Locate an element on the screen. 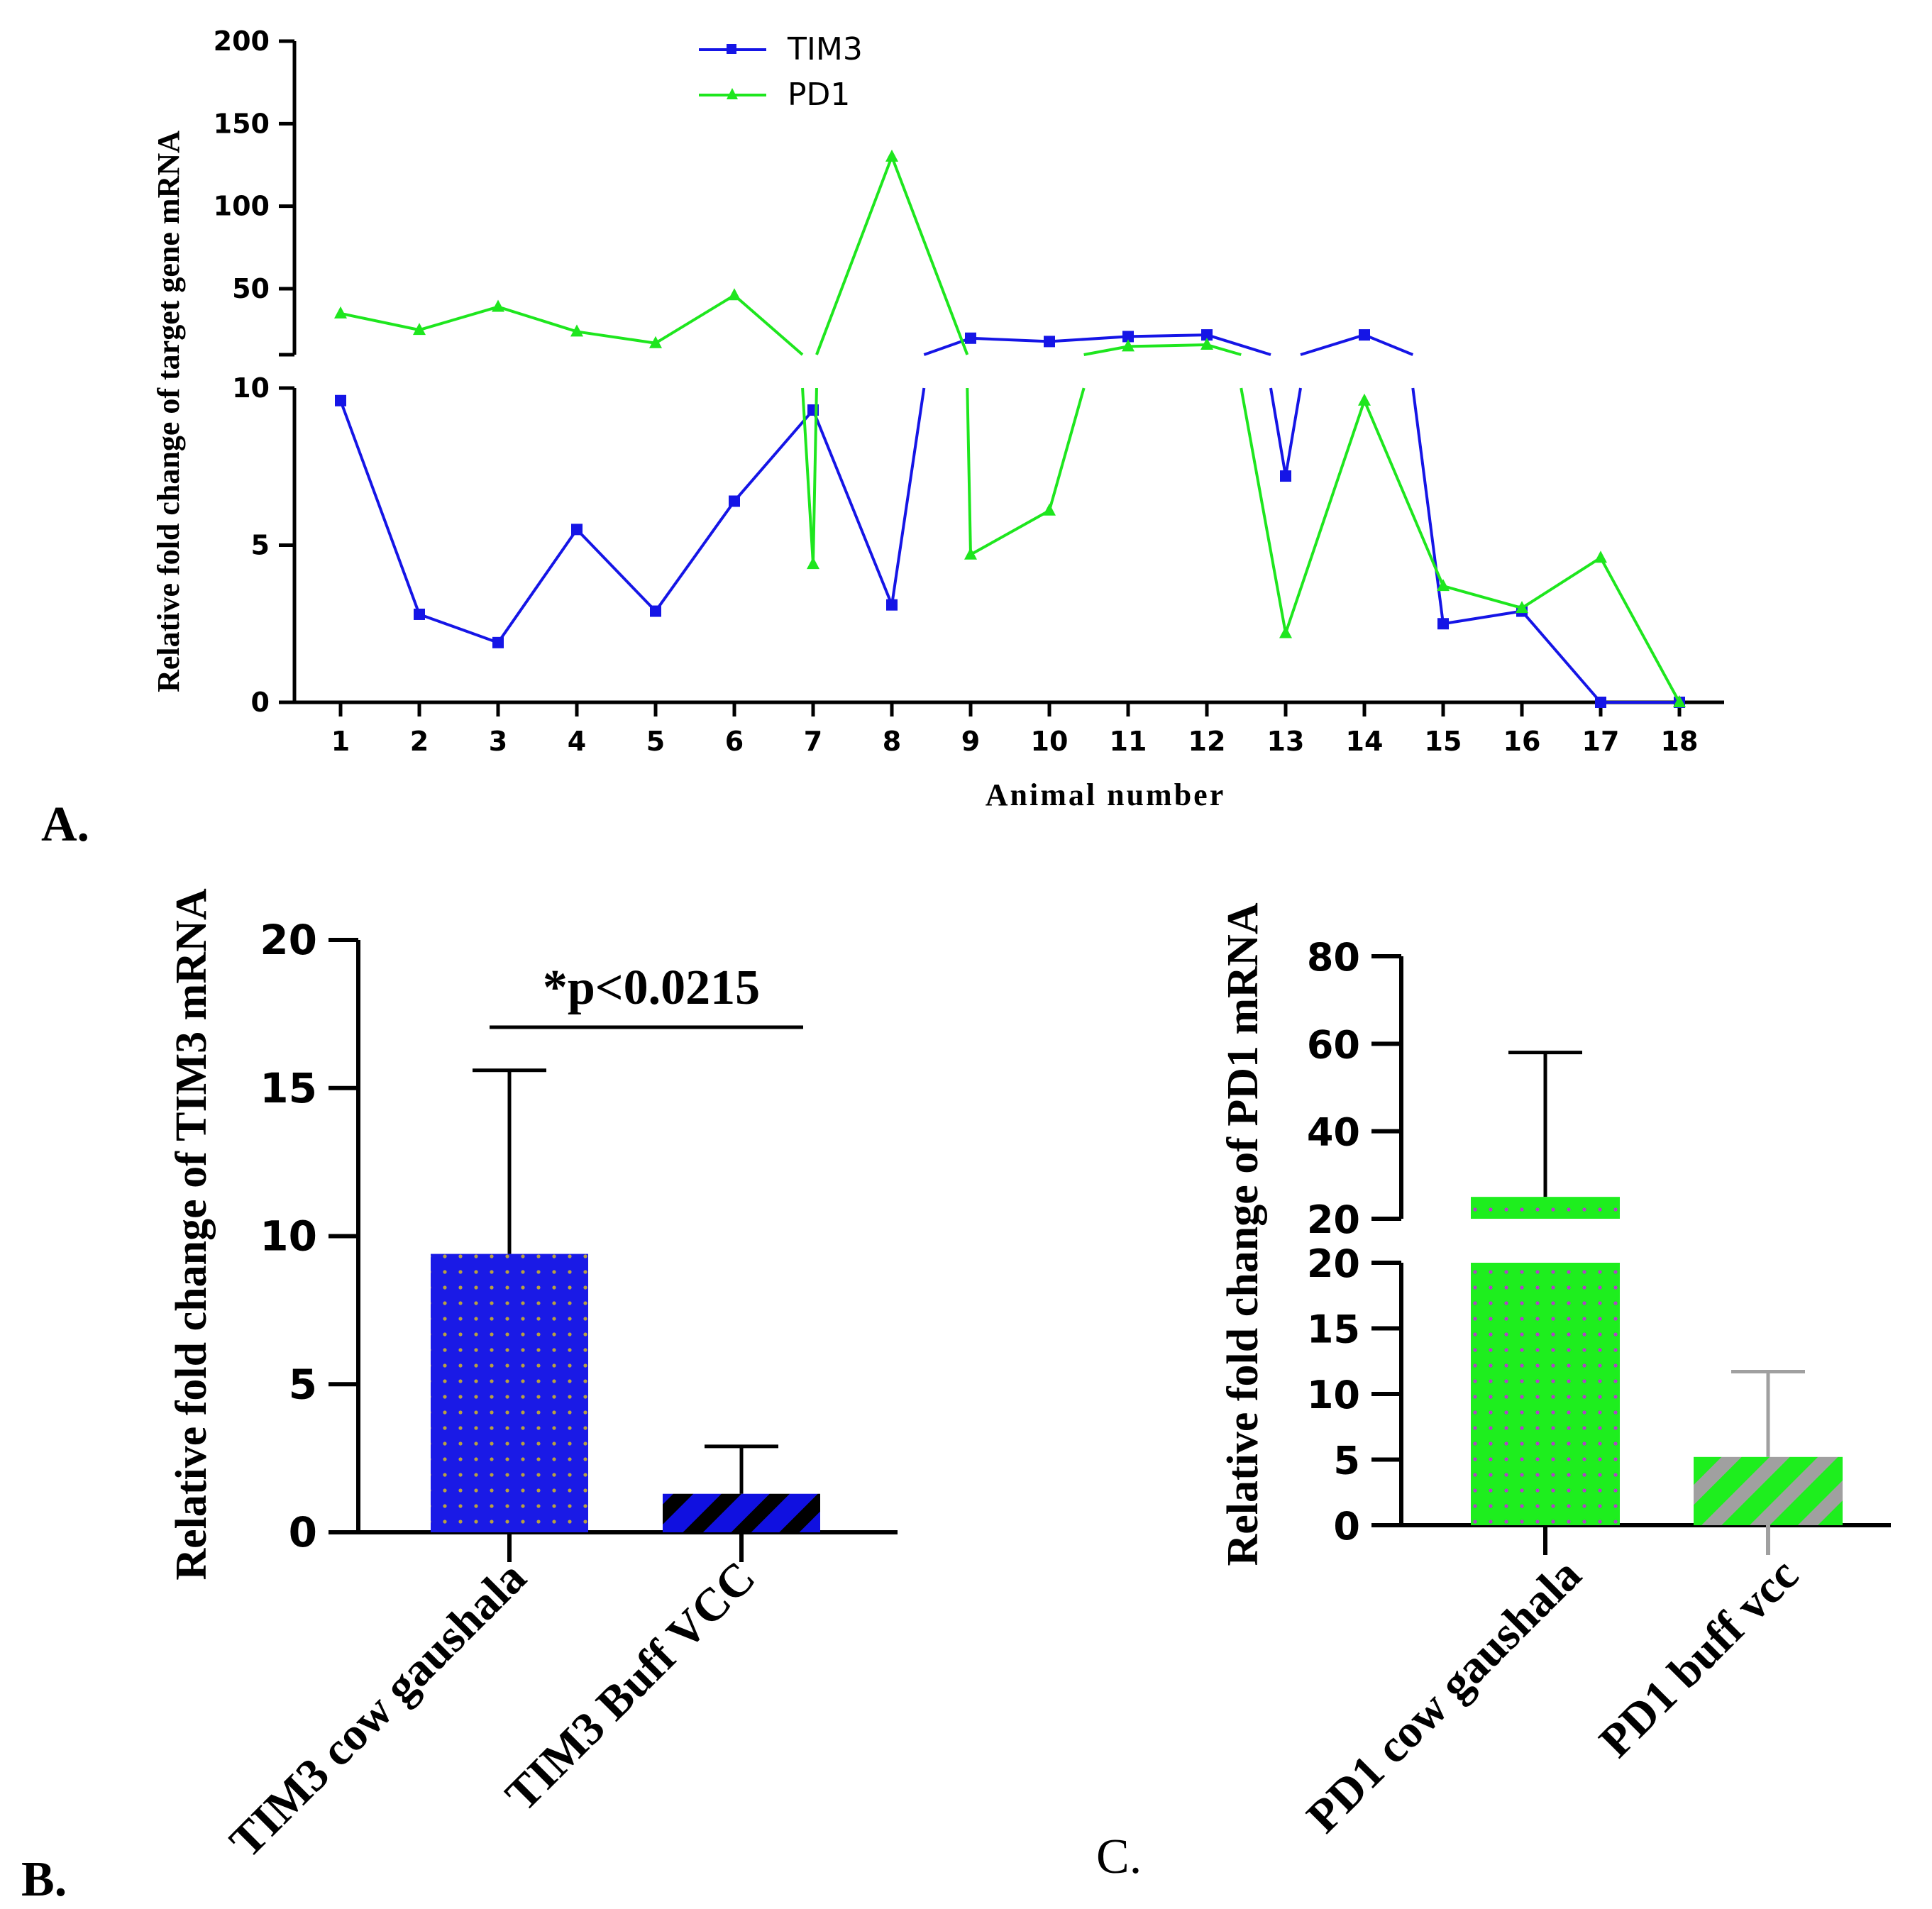 Image resolution: width=1932 pixels, height=1909 pixels. panel-c-y-tick-label: 0 is located at coordinates (1347, 1527).